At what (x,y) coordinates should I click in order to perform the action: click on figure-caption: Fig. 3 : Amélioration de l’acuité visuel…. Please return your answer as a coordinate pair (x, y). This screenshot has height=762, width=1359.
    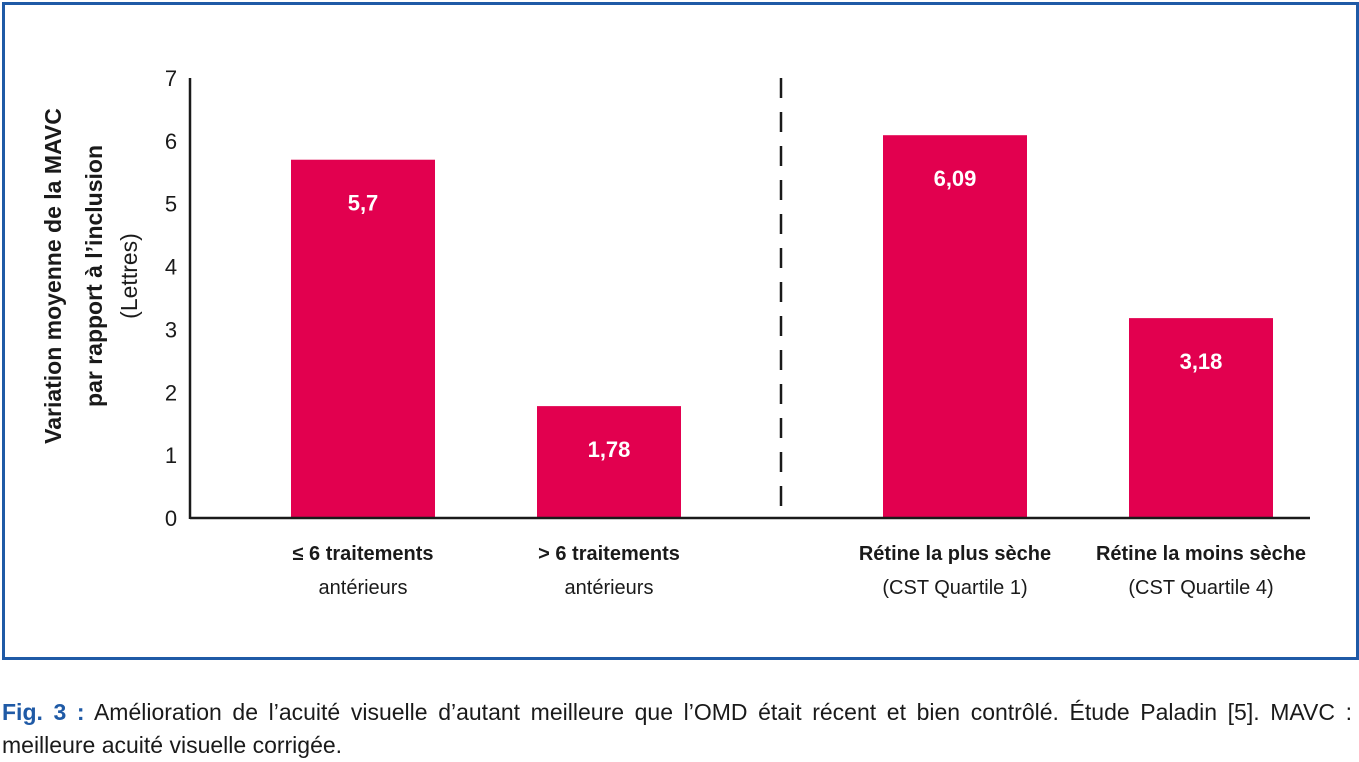
    Looking at the image, I should click on (677, 729).